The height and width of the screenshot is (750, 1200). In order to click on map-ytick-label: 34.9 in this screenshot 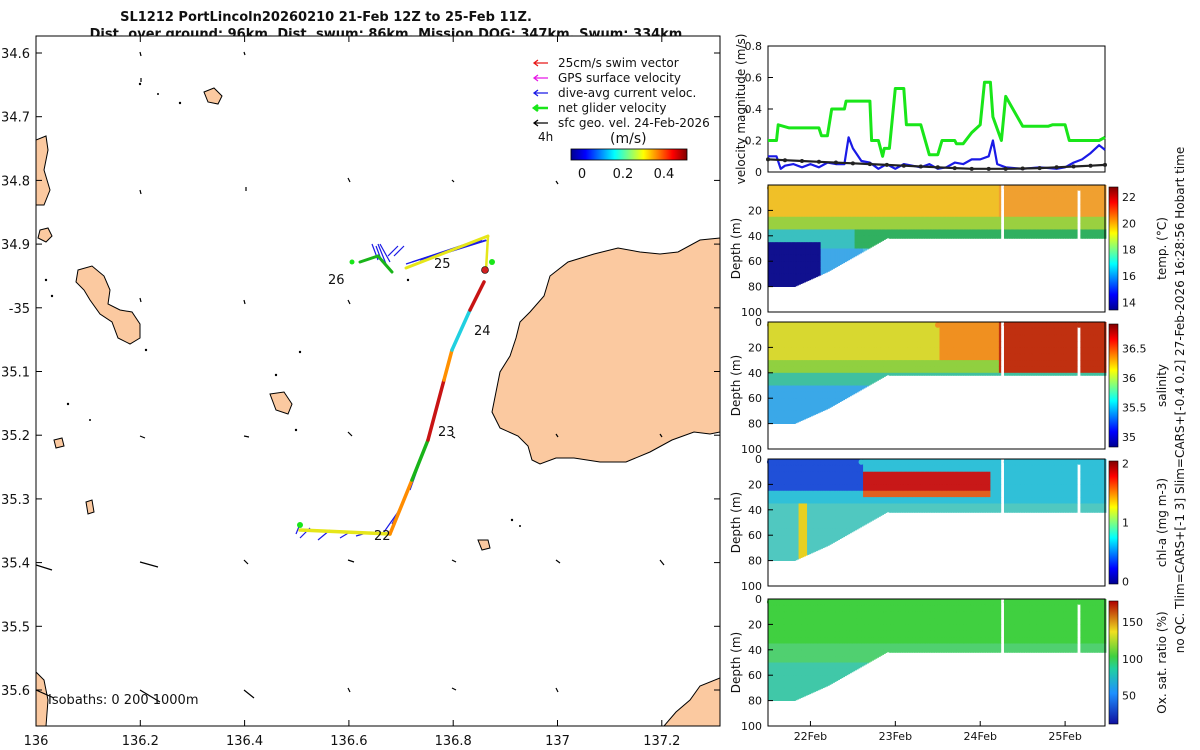, I will do `click(15, 245)`.